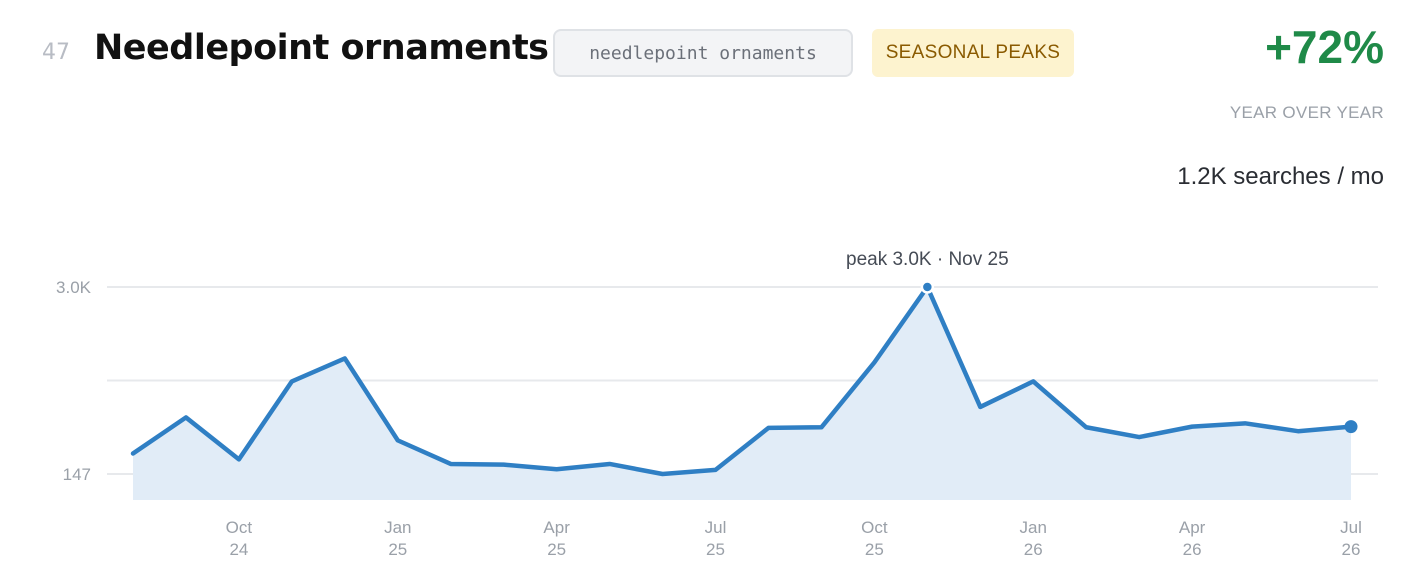  What do you see at coordinates (74, 287) in the screenshot?
I see `y-tick-label: 3.0K` at bounding box center [74, 287].